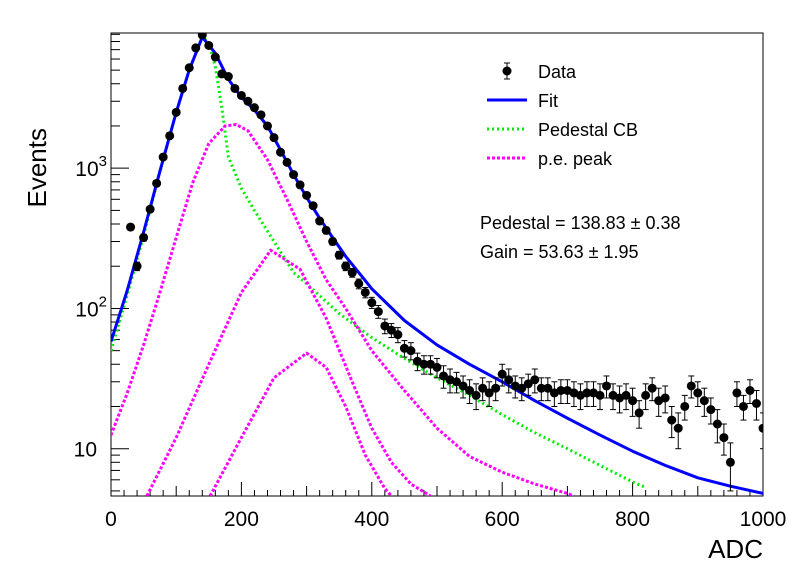 Image resolution: width=796 pixels, height=577 pixels. Describe the element at coordinates (507, 71) in the screenshot. I see `legend-symbol` at that location.